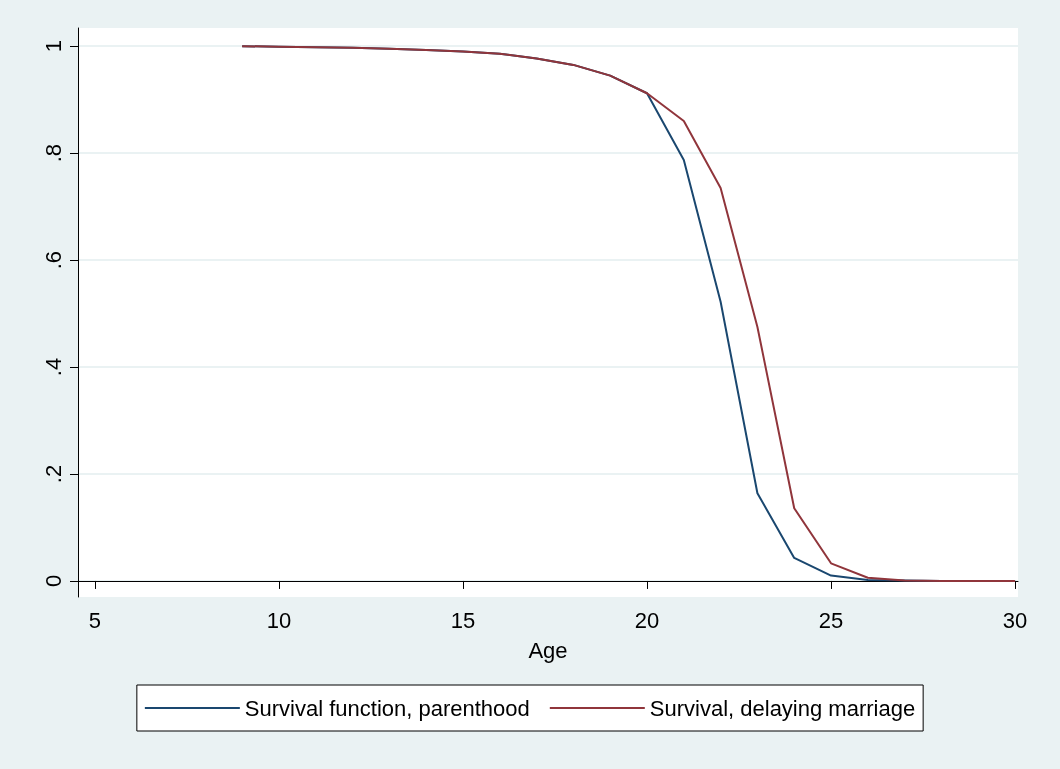 Image resolution: width=1060 pixels, height=769 pixels. What do you see at coordinates (53, 474) in the screenshot?
I see `y-tick-label: .2` at bounding box center [53, 474].